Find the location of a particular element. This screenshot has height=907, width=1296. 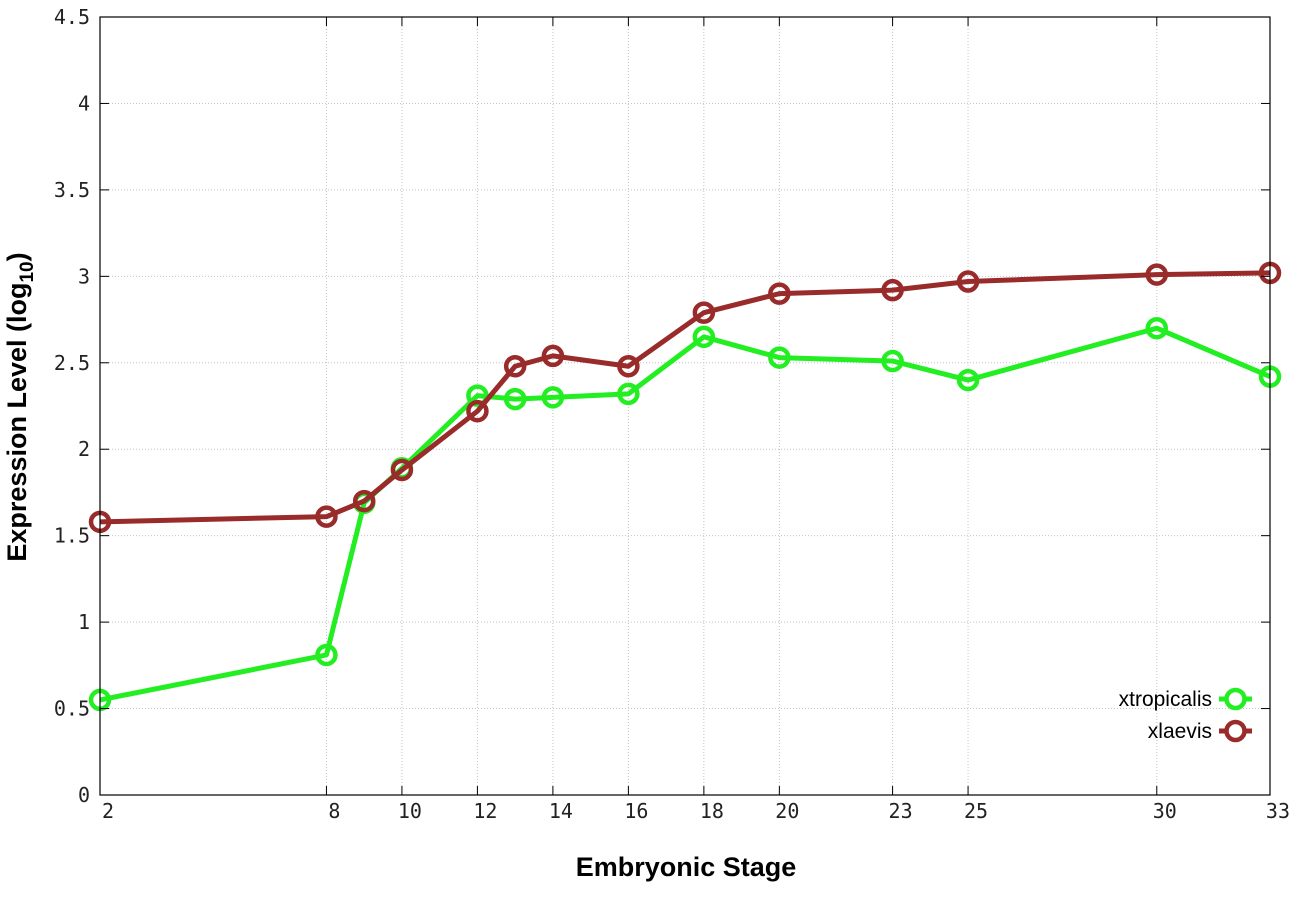

x-tick-label: 25 is located at coordinates (976, 811).